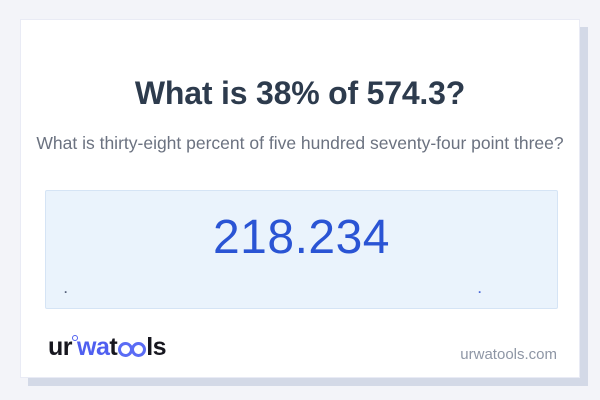  Describe the element at coordinates (60, 347) in the screenshot. I see `logo-text-ur: ur` at that location.